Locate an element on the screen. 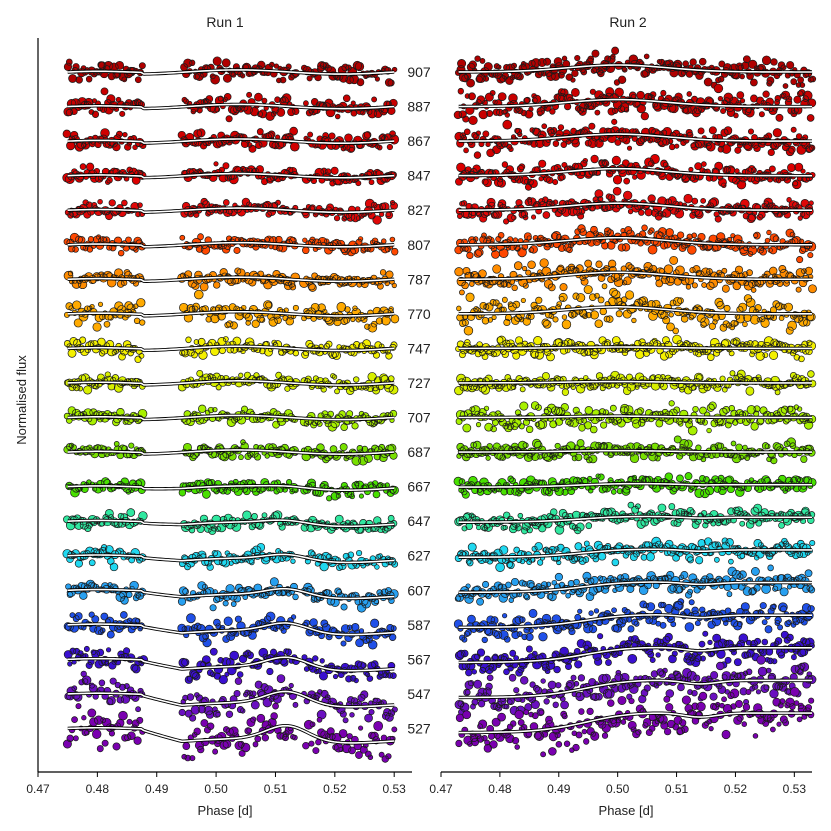  wavelength-label-527: 527 is located at coordinates (419, 728).